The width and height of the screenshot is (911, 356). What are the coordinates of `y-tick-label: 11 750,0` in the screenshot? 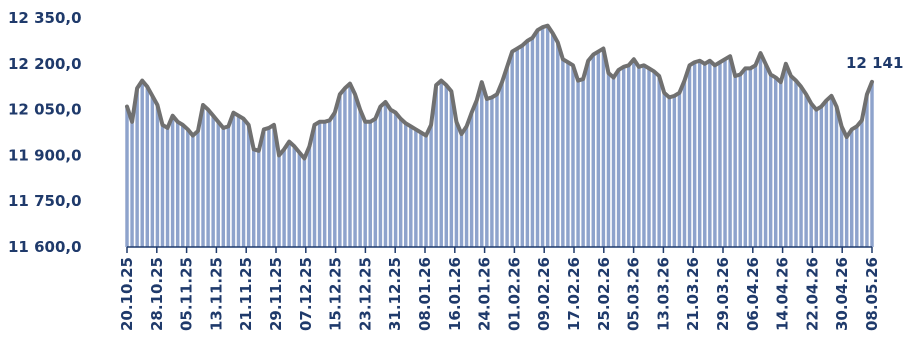 It's located at (45, 201).